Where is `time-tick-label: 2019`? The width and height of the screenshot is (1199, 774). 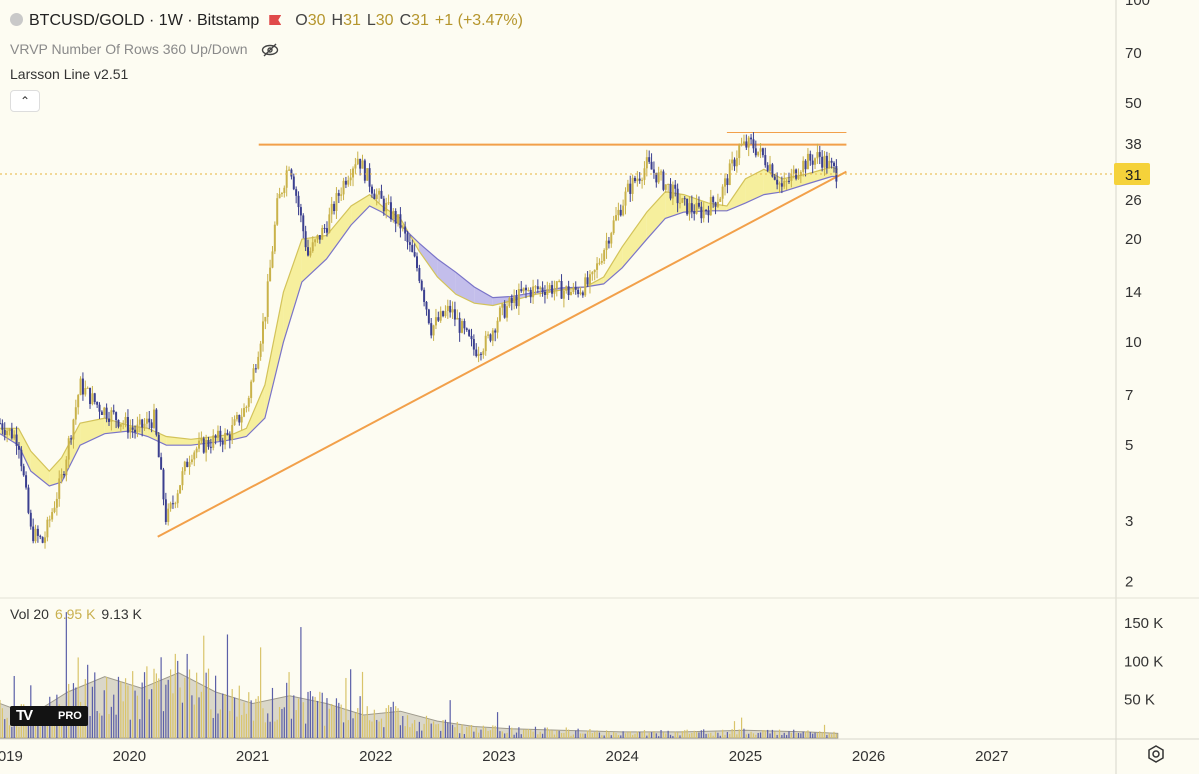
time-tick-label: 2019 is located at coordinates (11, 756).